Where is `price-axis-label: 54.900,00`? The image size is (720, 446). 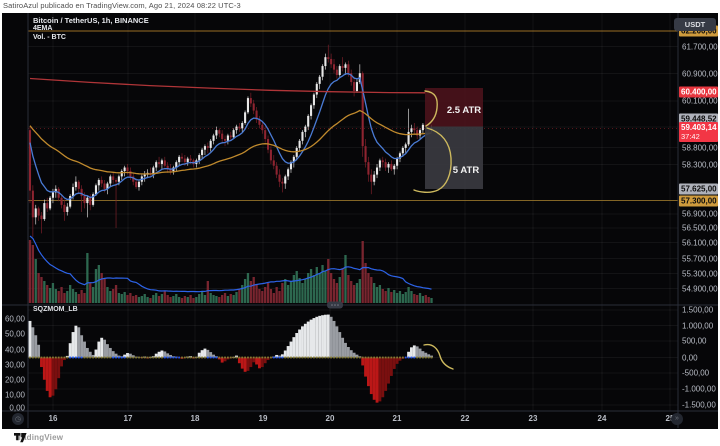
price-axis-label: 54.900,00 is located at coordinates (700, 288).